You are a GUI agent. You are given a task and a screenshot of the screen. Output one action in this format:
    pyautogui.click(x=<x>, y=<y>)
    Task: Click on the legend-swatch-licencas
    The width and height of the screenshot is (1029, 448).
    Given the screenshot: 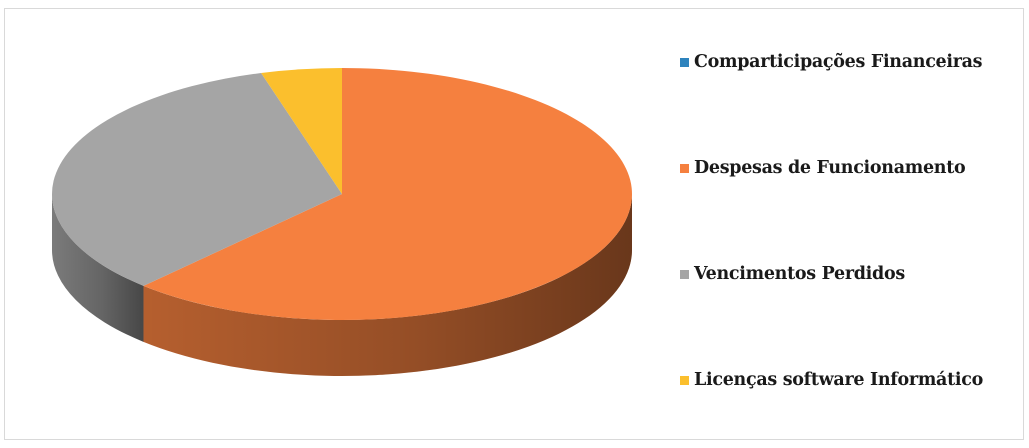 What is the action you would take?
    pyautogui.click(x=684, y=380)
    